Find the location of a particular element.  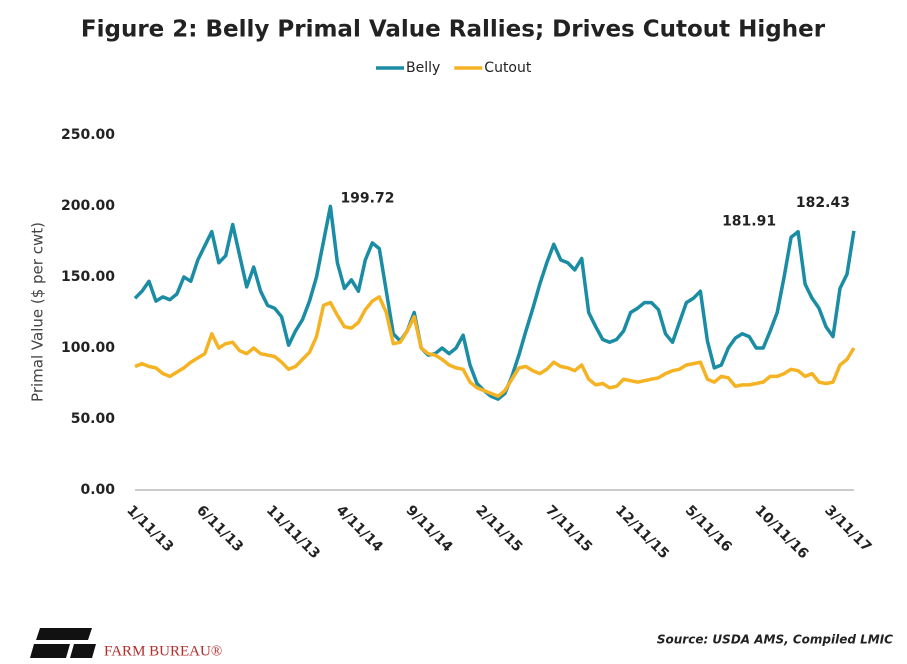

source: Source: USDA AMS, Compiled LMIC is located at coordinates (775, 640).